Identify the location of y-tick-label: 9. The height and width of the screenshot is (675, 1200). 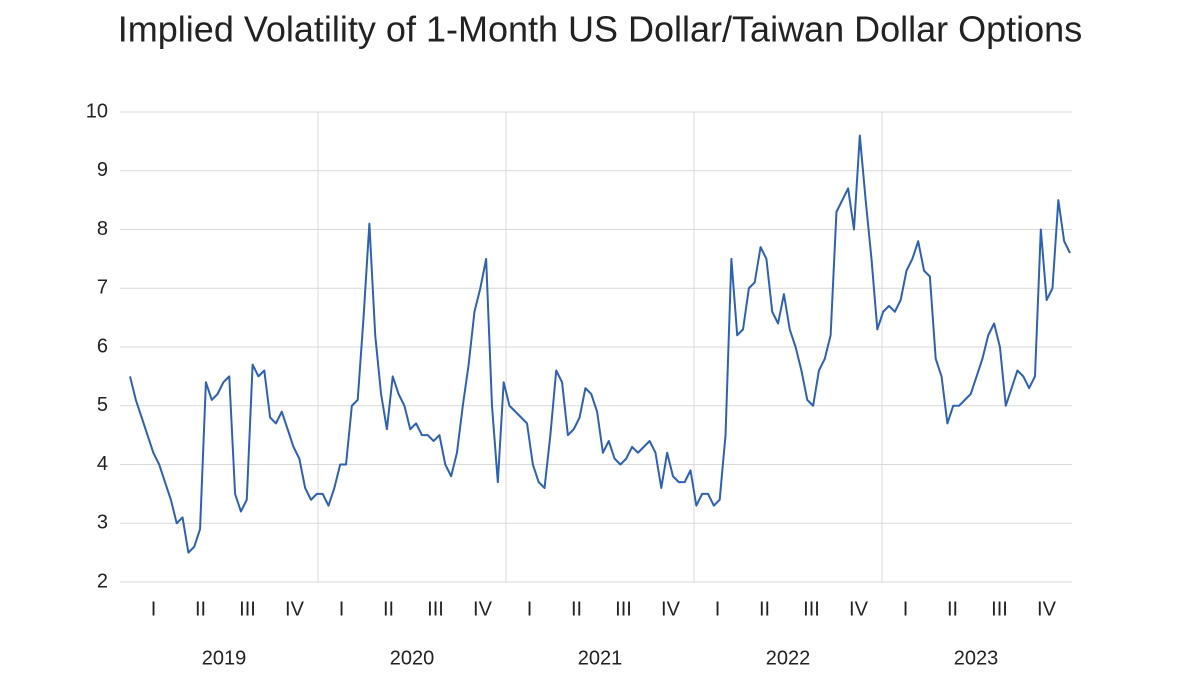
(102, 170).